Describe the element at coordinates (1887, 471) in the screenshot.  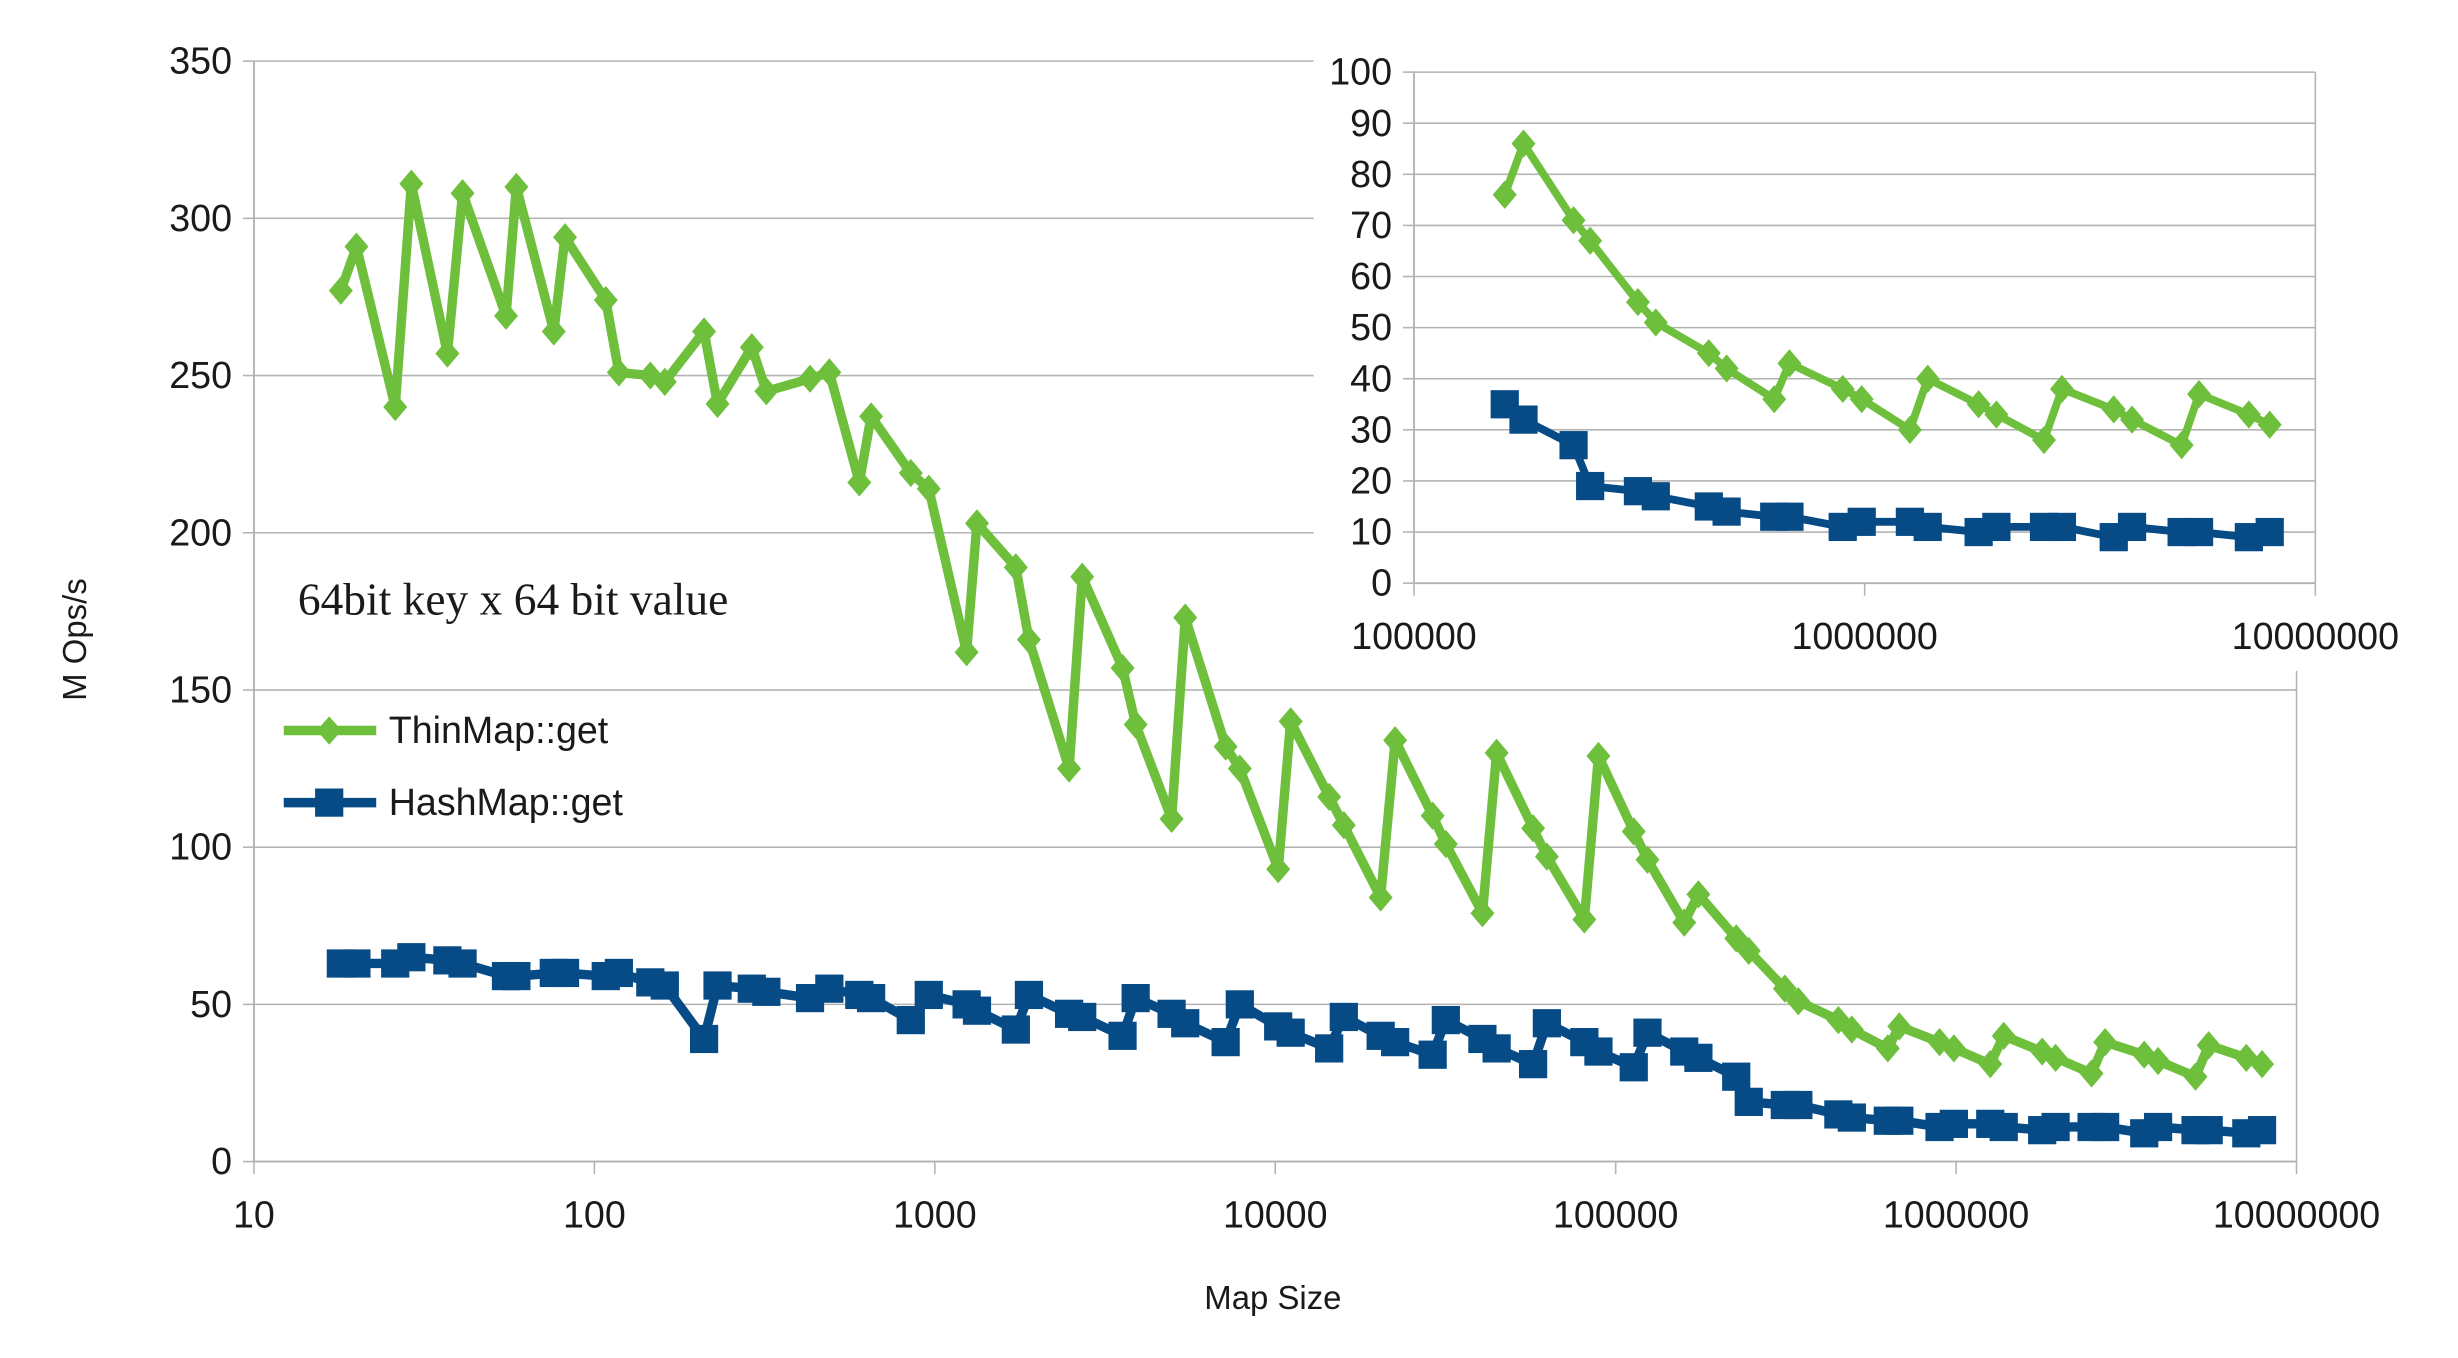
I see `inset-series-blue-series` at that location.